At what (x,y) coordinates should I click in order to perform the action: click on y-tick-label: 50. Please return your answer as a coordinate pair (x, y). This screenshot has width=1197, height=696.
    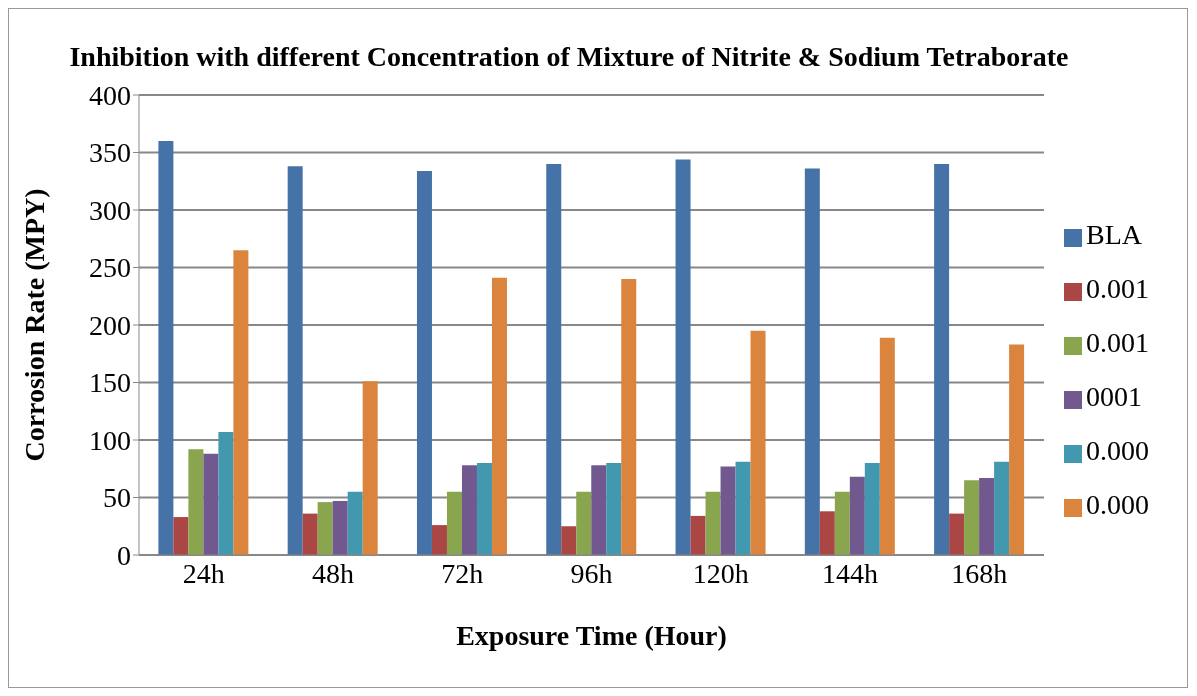
    Looking at the image, I should click on (117, 498).